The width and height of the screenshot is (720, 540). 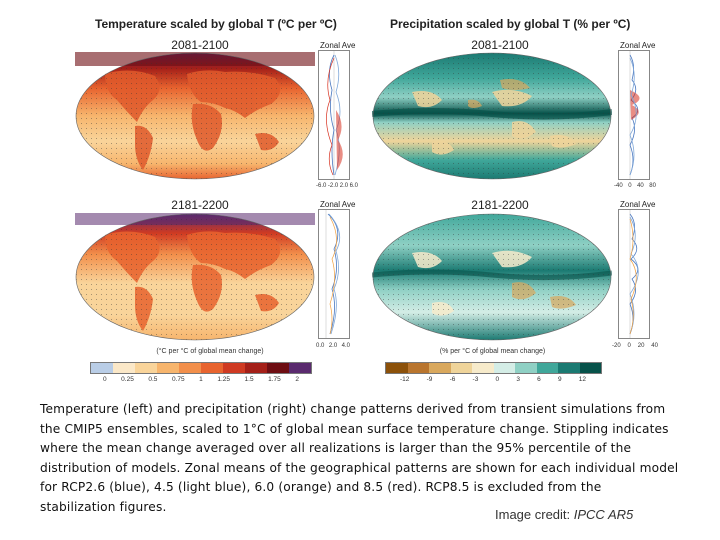 I want to click on colorbar-tick: 1.5, so click(x=249, y=379).